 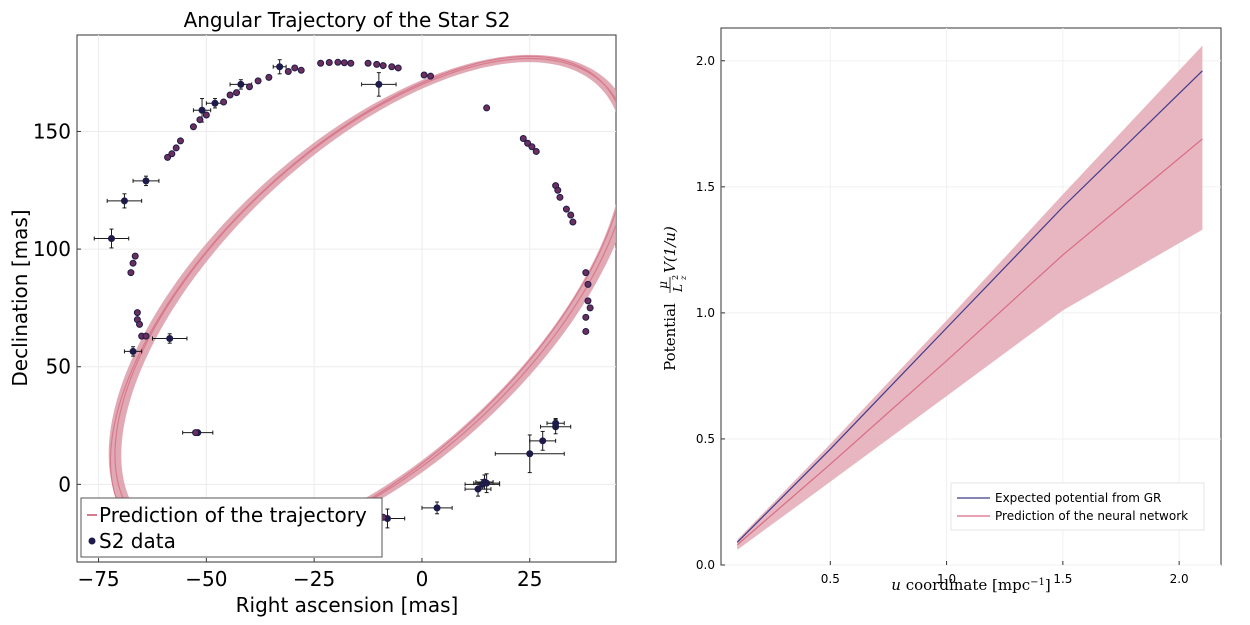 What do you see at coordinates (705, 565) in the screenshot?
I see `right-y-tick-label: 0.0` at bounding box center [705, 565].